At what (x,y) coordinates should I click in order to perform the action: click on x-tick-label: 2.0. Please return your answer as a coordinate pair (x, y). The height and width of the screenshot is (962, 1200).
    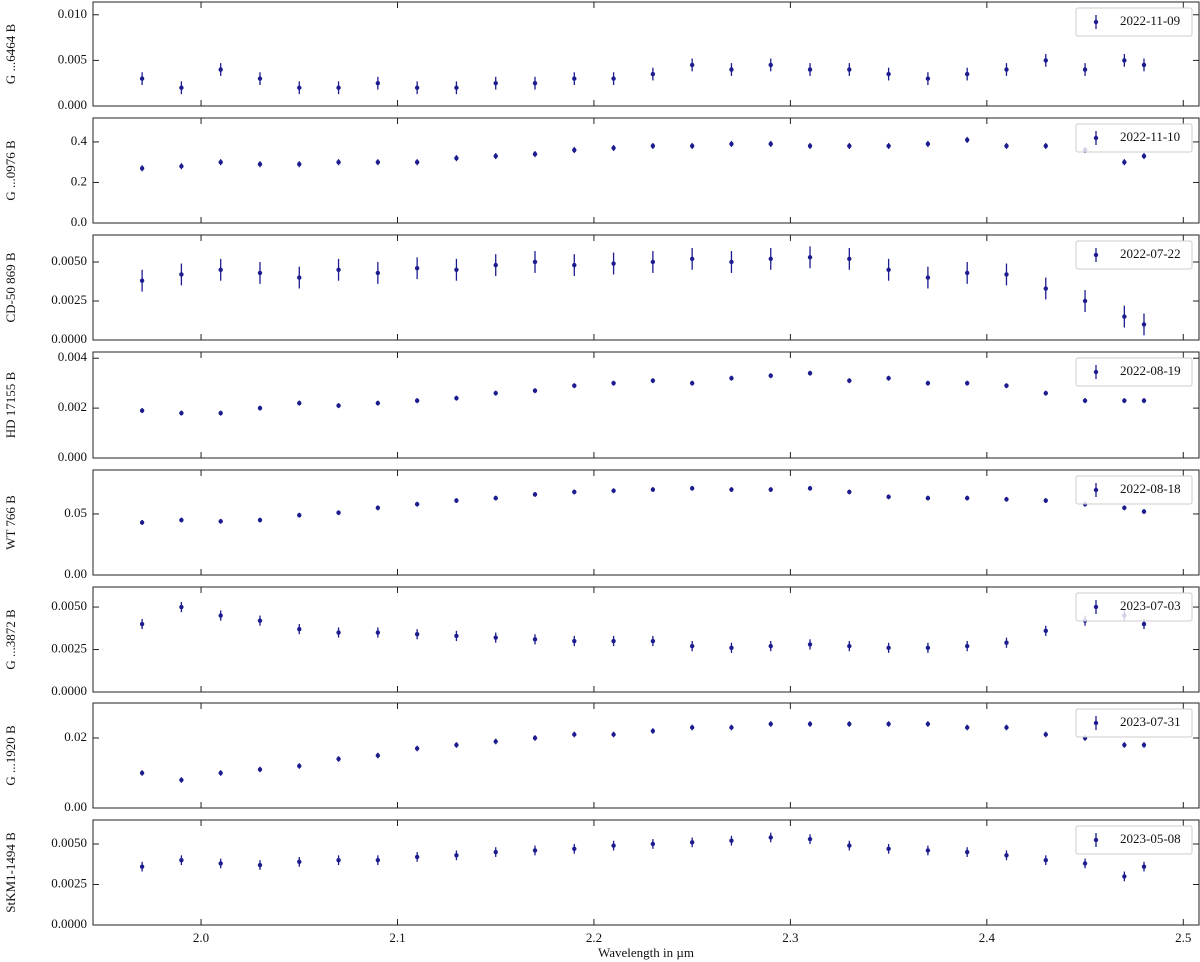
    Looking at the image, I should click on (201, 937).